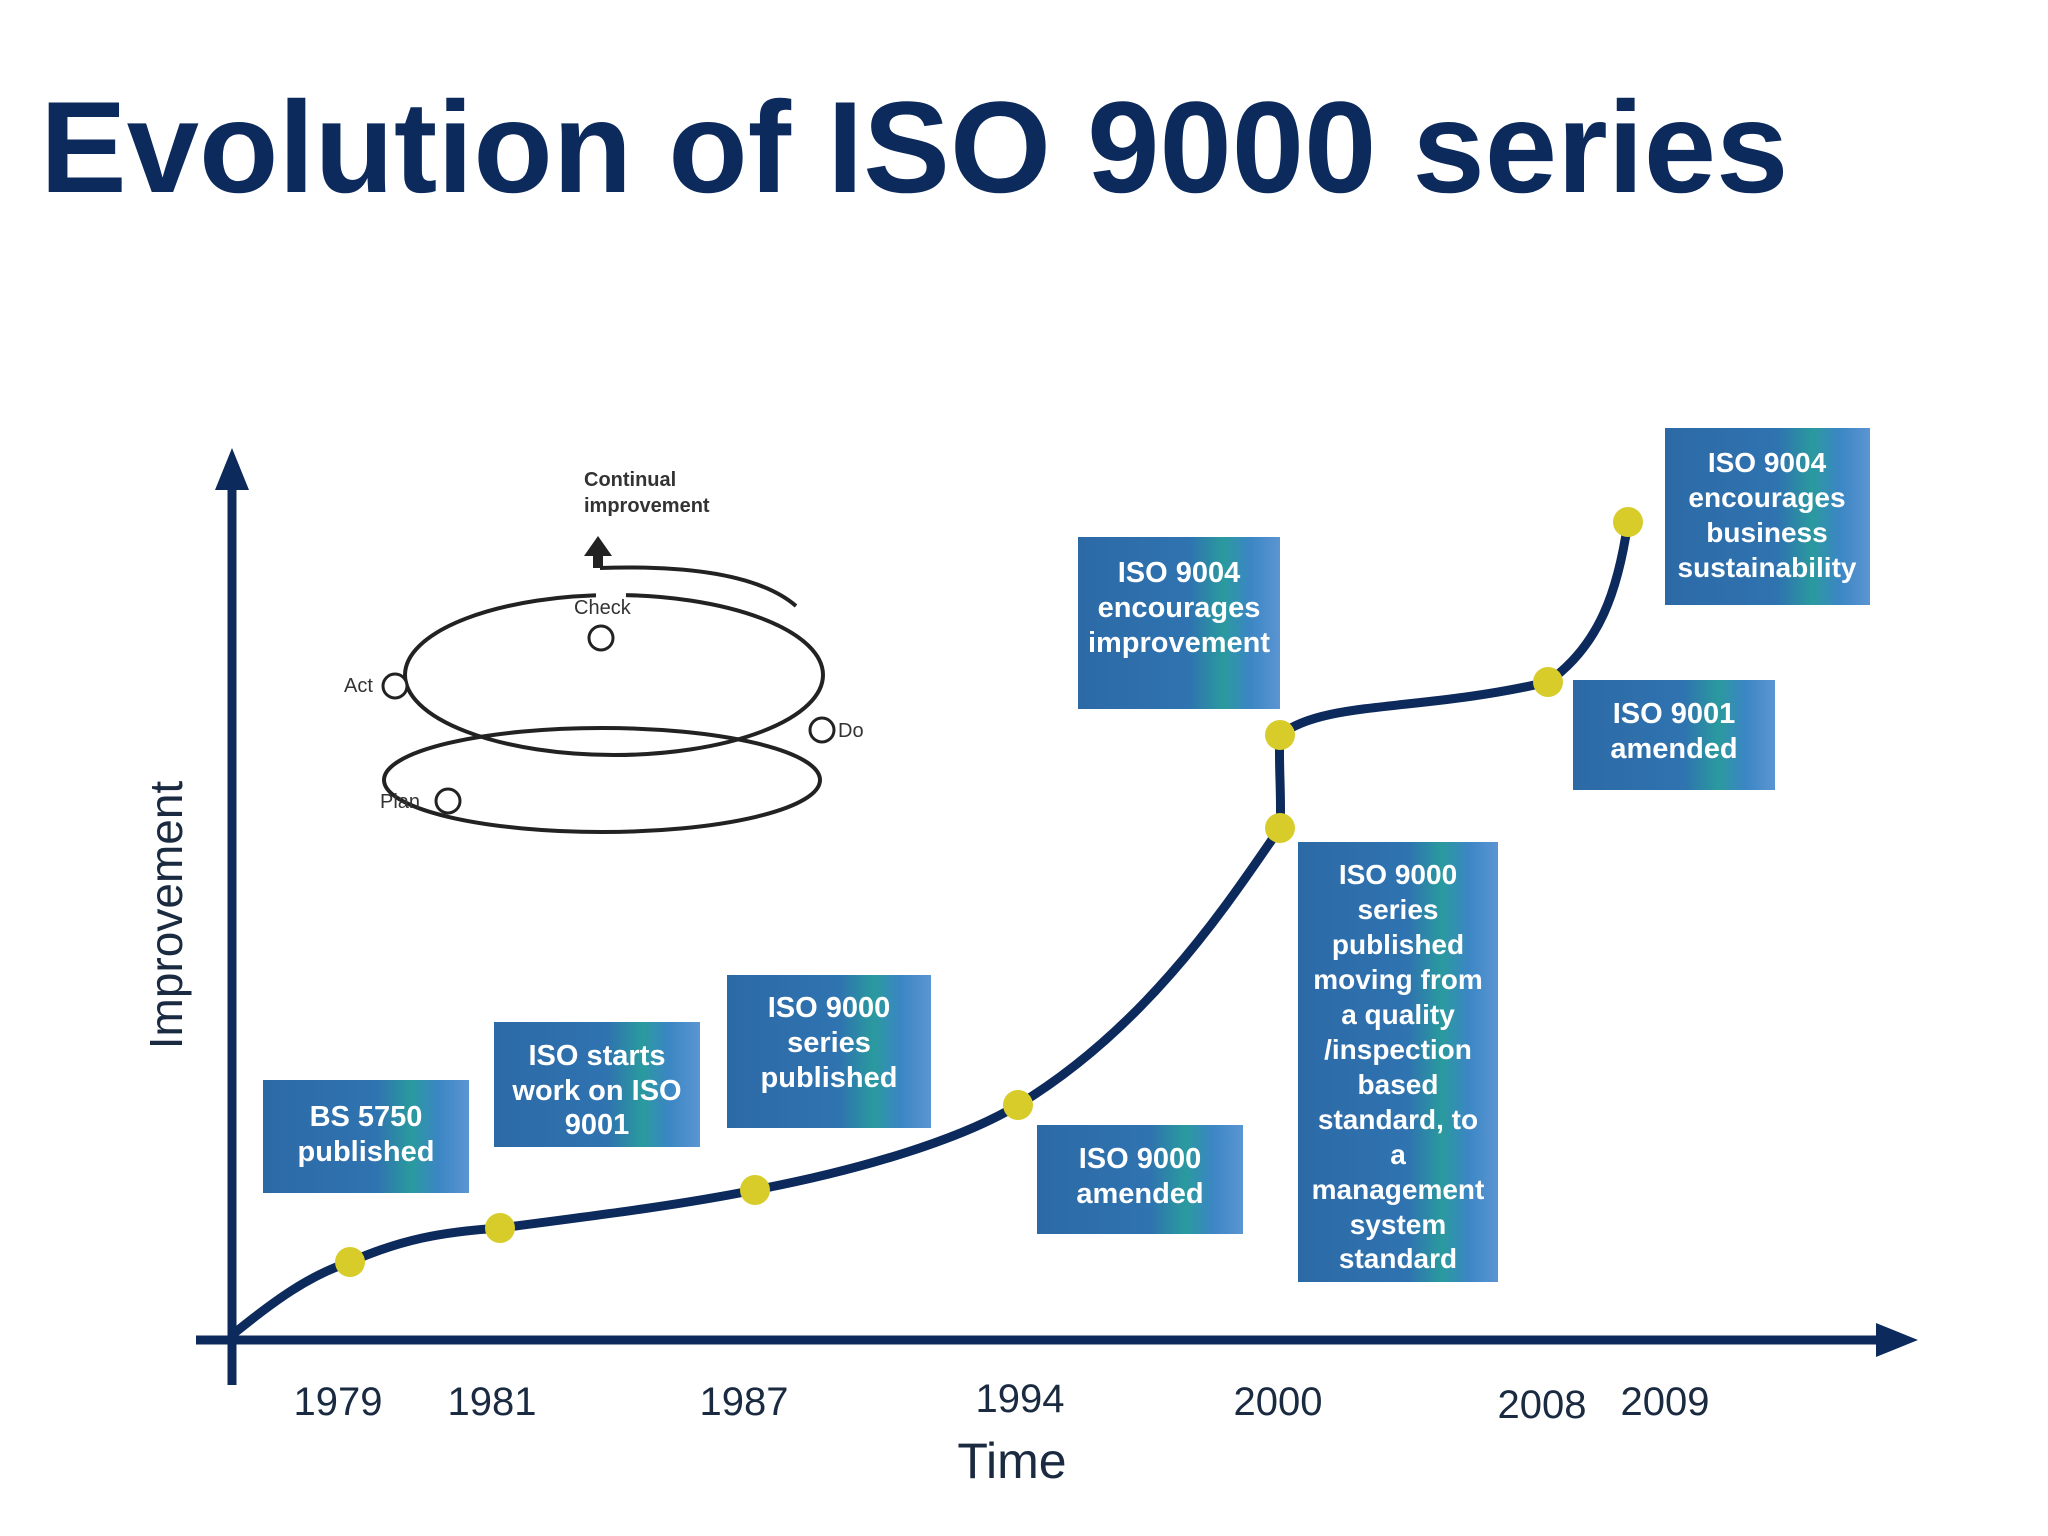 This screenshot has width=2048, height=1536. I want to click on year-label-1994: 1994, so click(1020, 1399).